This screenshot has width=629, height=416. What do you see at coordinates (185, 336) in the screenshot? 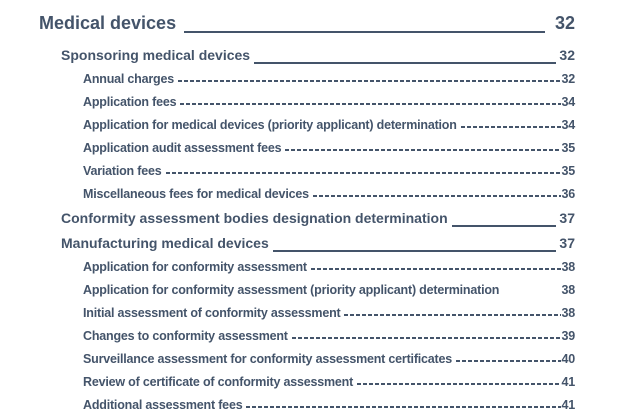
I see `toc-entry-label: Changes to conformity assessment` at bounding box center [185, 336].